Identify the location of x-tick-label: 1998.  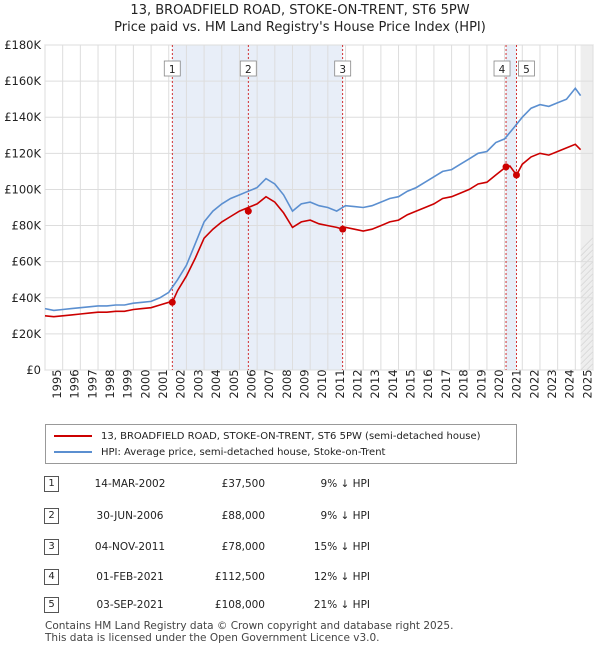
(110, 383).